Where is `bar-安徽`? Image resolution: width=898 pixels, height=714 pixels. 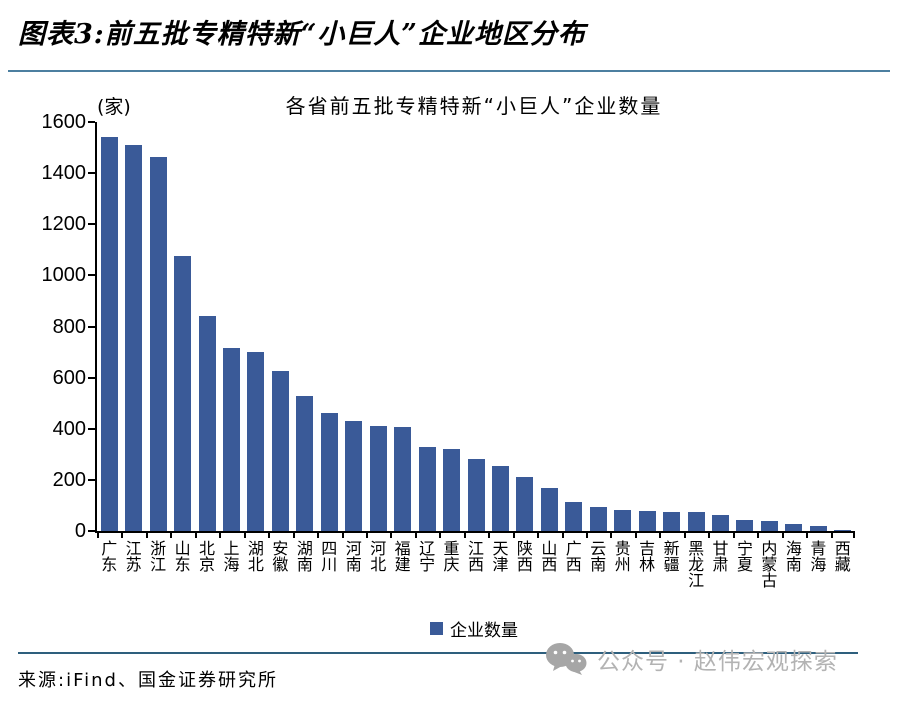
bar-安徽 is located at coordinates (280, 451).